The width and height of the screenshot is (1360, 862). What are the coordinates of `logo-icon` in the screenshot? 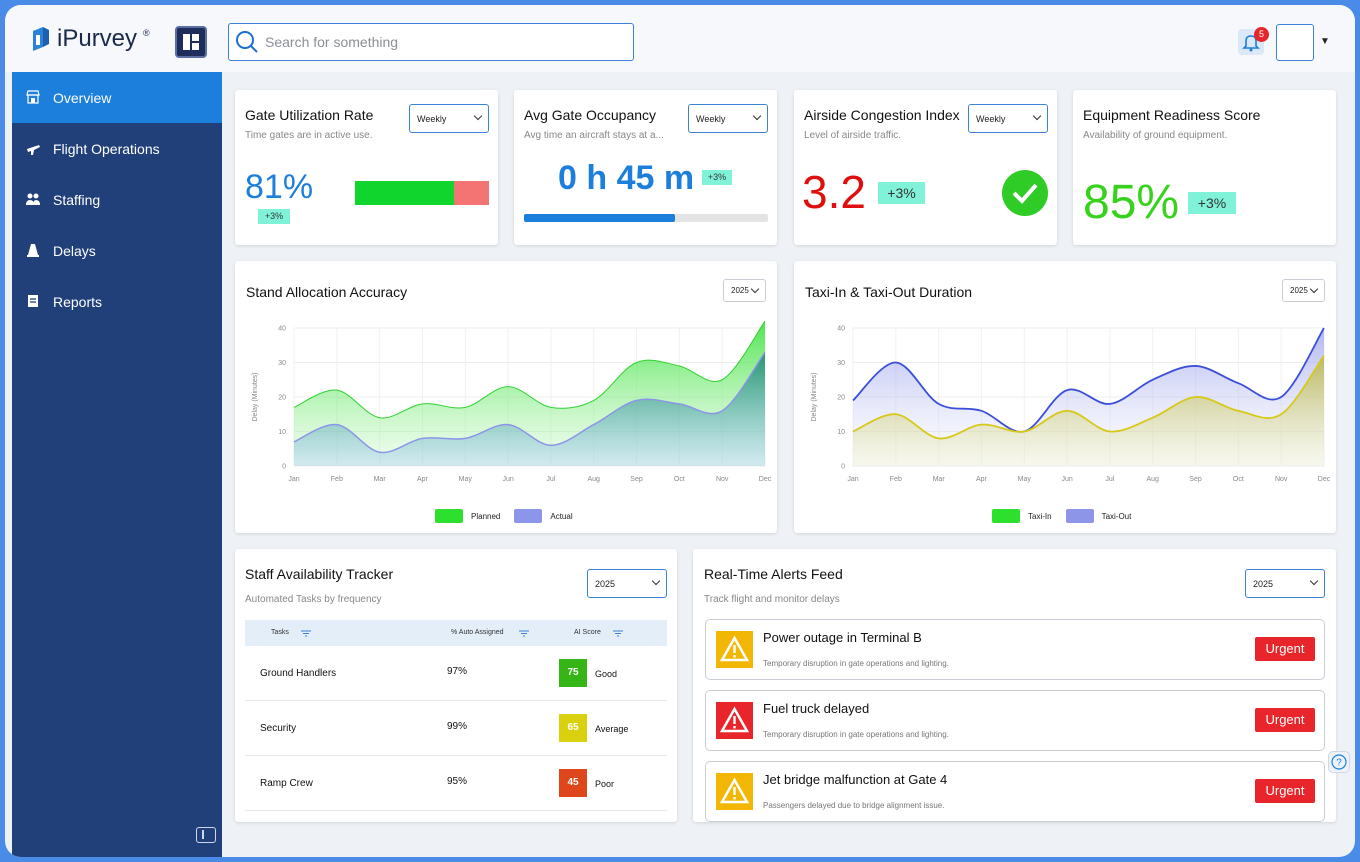 It's located at (41, 39).